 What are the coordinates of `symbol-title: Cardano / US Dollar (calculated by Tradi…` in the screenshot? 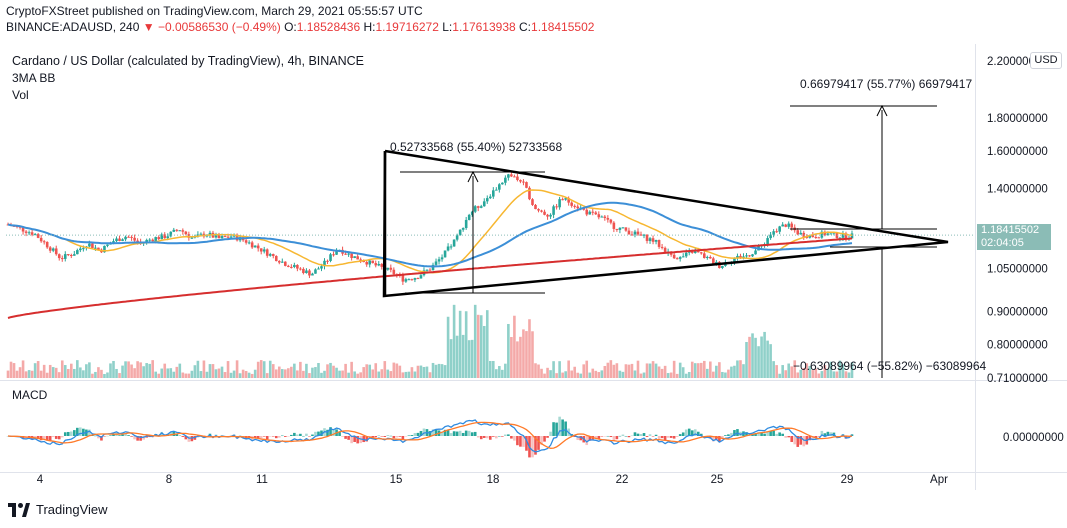 It's located at (188, 61).